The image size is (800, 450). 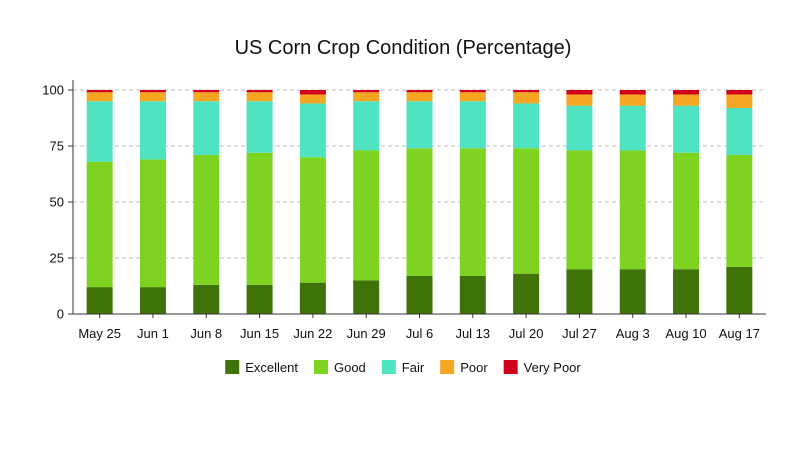 What do you see at coordinates (474, 367) in the screenshot?
I see `legend-label: Poor` at bounding box center [474, 367].